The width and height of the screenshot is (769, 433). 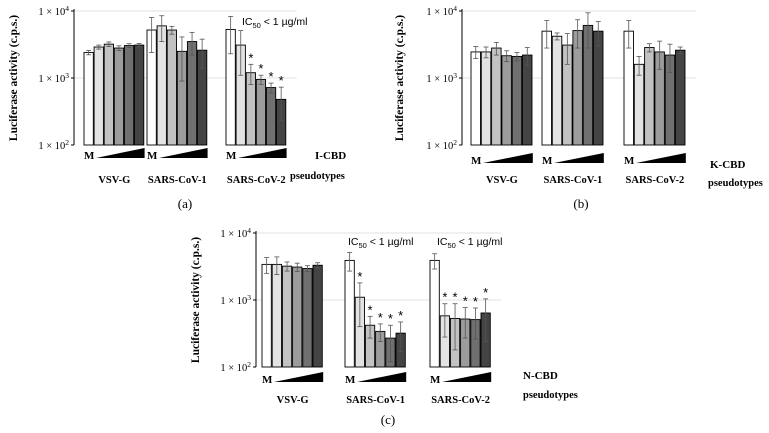 I want to click on panel-label: (a), so click(x=185, y=203).